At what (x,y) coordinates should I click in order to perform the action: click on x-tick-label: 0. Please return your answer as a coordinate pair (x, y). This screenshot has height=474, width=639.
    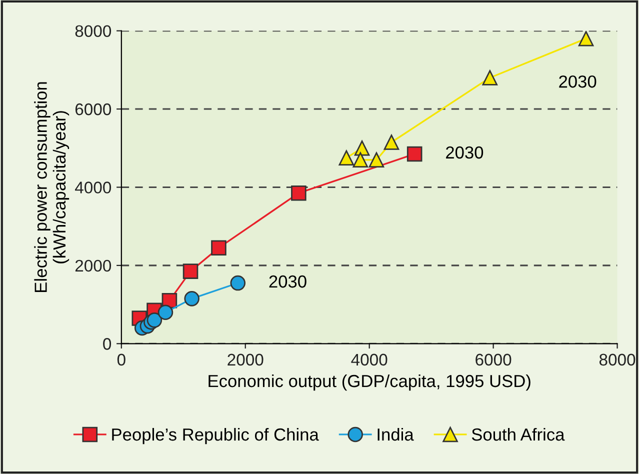
    Looking at the image, I should click on (121, 360).